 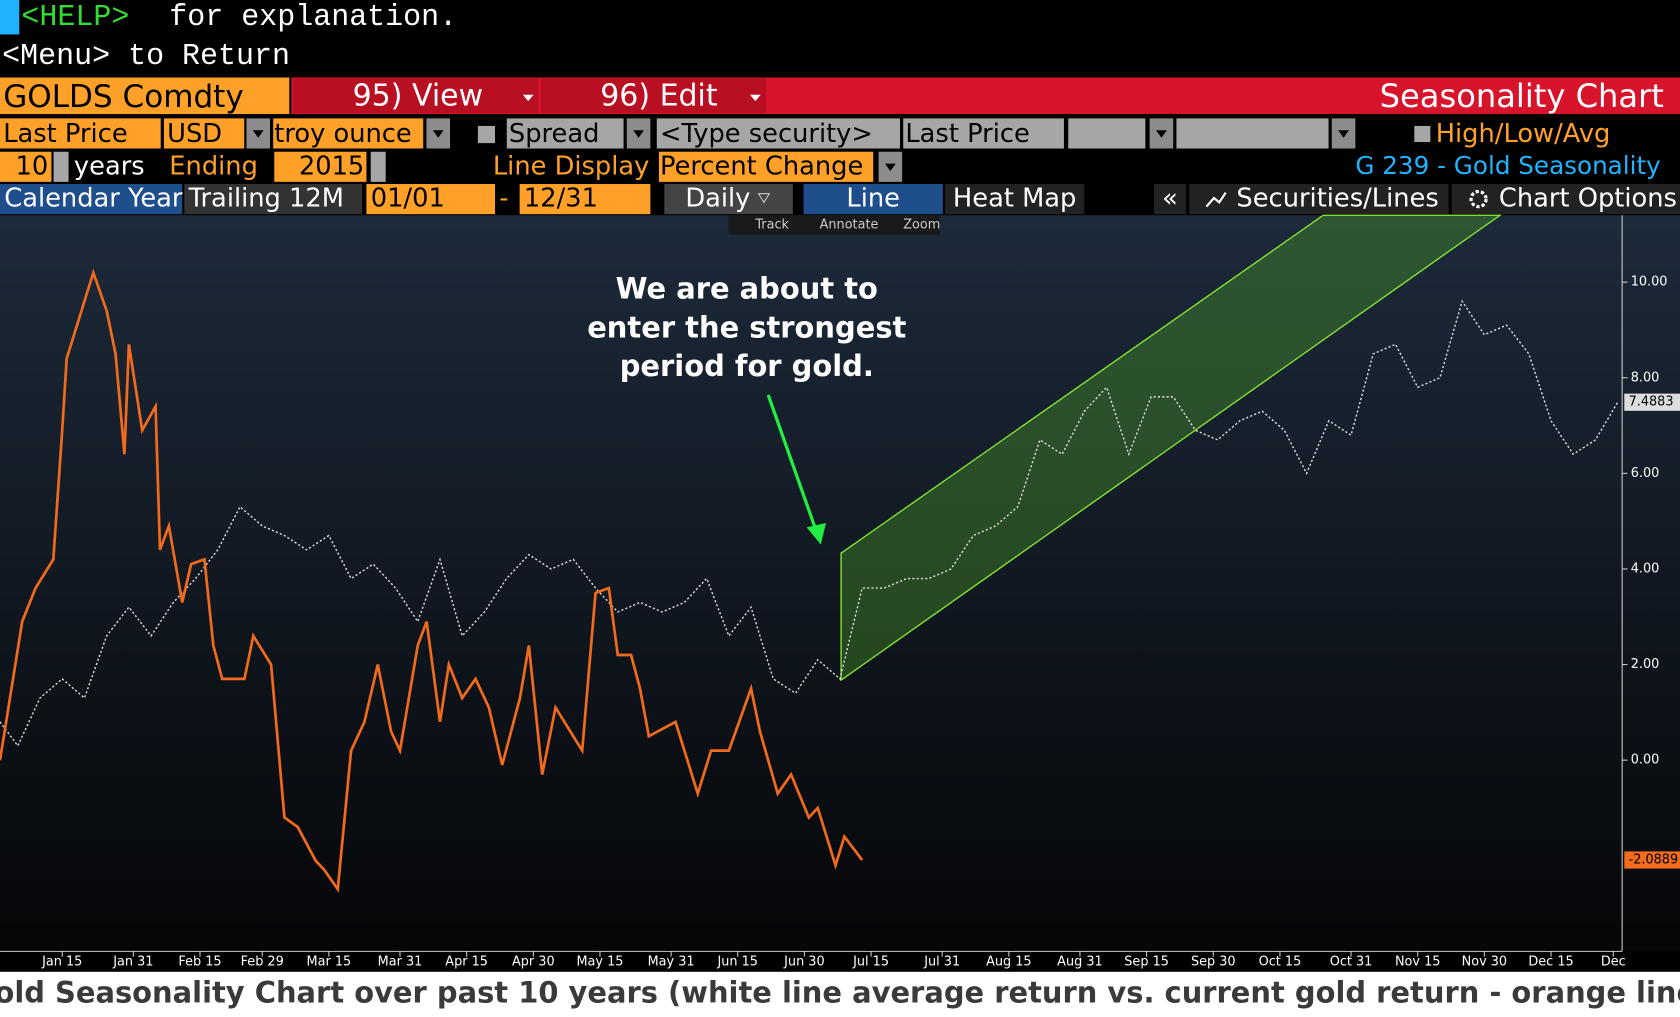 What do you see at coordinates (1418, 962) in the screenshot?
I see `x-tick-label: Nov 15` at bounding box center [1418, 962].